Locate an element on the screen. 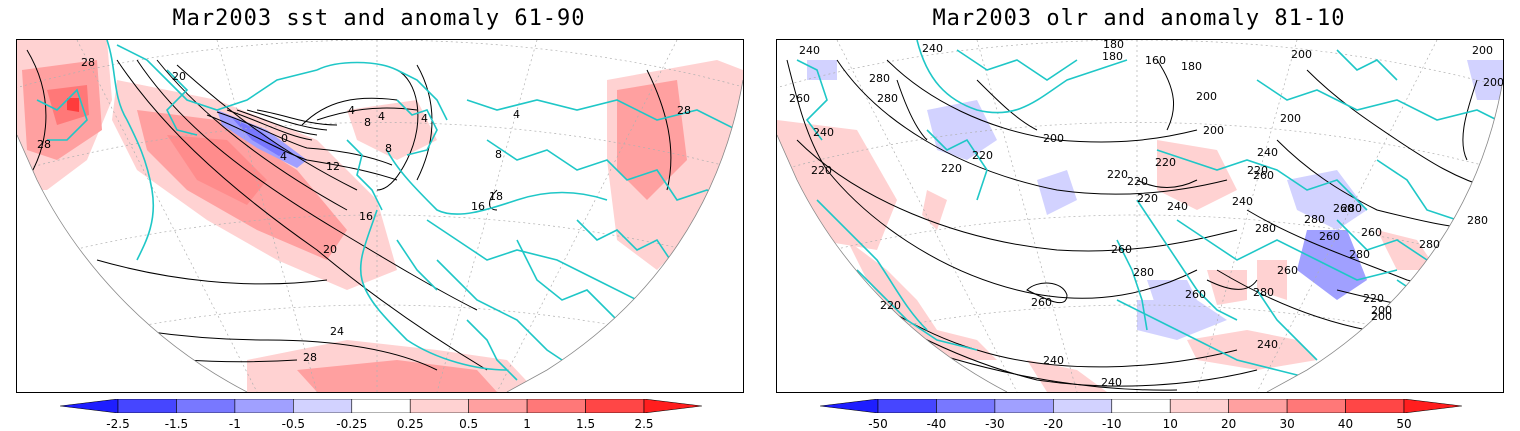 Image resolution: width=1520 pixels, height=431 pixels. colorbar-label: -2.5 is located at coordinates (118, 424).